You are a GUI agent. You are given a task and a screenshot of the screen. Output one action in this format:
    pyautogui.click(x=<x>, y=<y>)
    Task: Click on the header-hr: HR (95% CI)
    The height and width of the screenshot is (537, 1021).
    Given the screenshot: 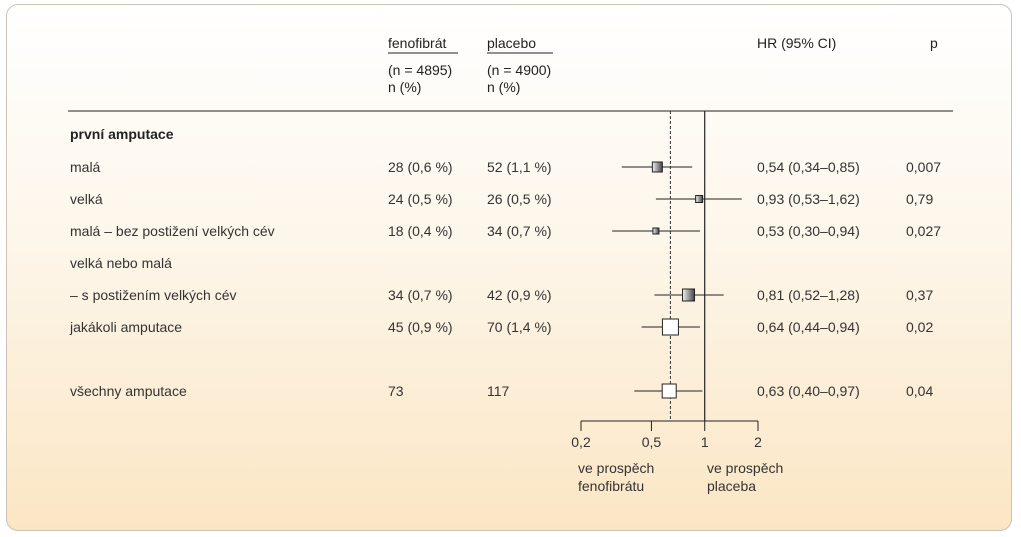 What is the action you would take?
    pyautogui.click(x=796, y=43)
    